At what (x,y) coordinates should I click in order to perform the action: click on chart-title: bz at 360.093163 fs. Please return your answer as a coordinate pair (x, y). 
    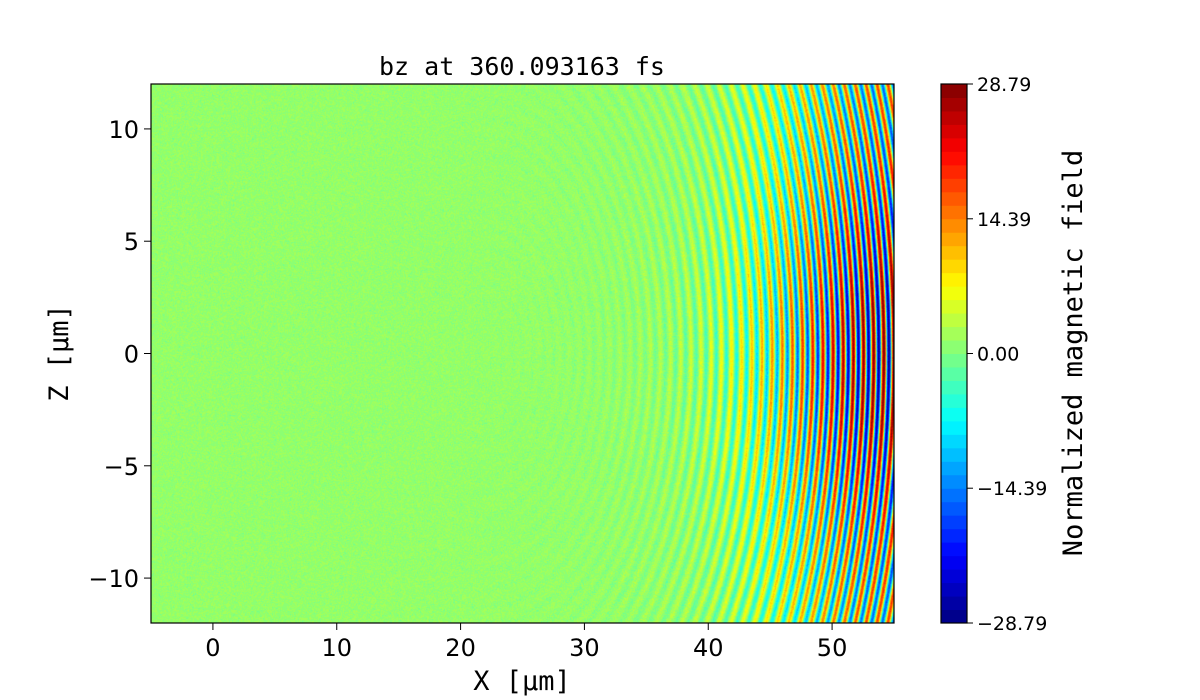
    Looking at the image, I should click on (522, 66).